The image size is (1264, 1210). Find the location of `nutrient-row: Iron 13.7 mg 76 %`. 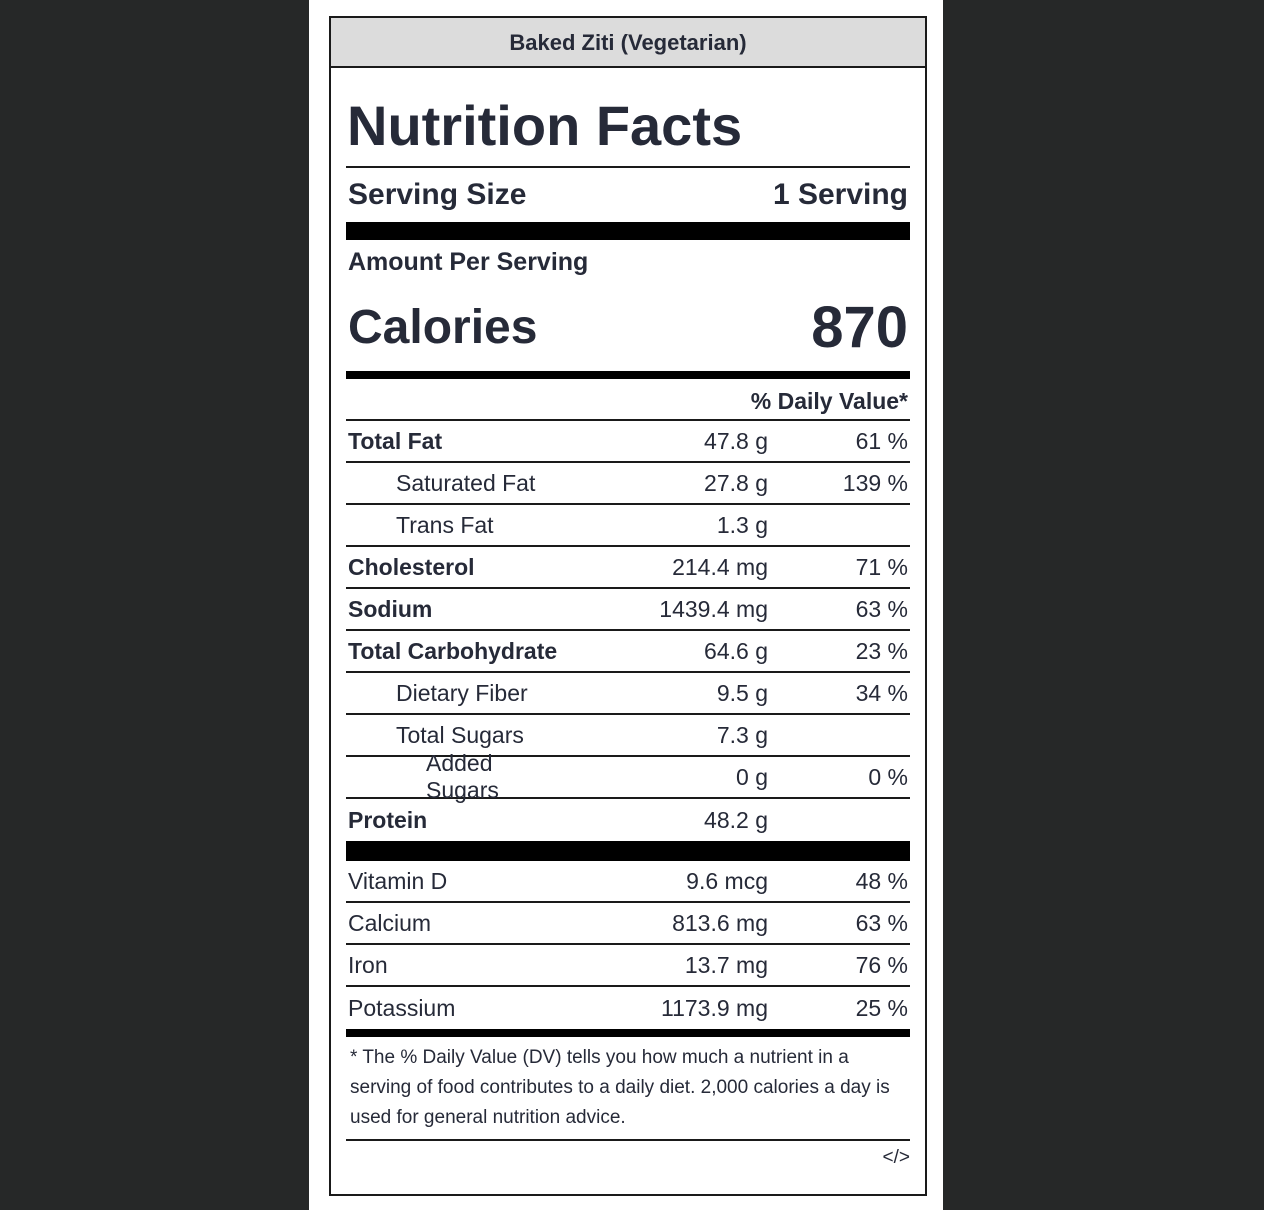

nutrient-row: Iron 13.7 mg 76 % is located at coordinates (628, 966).